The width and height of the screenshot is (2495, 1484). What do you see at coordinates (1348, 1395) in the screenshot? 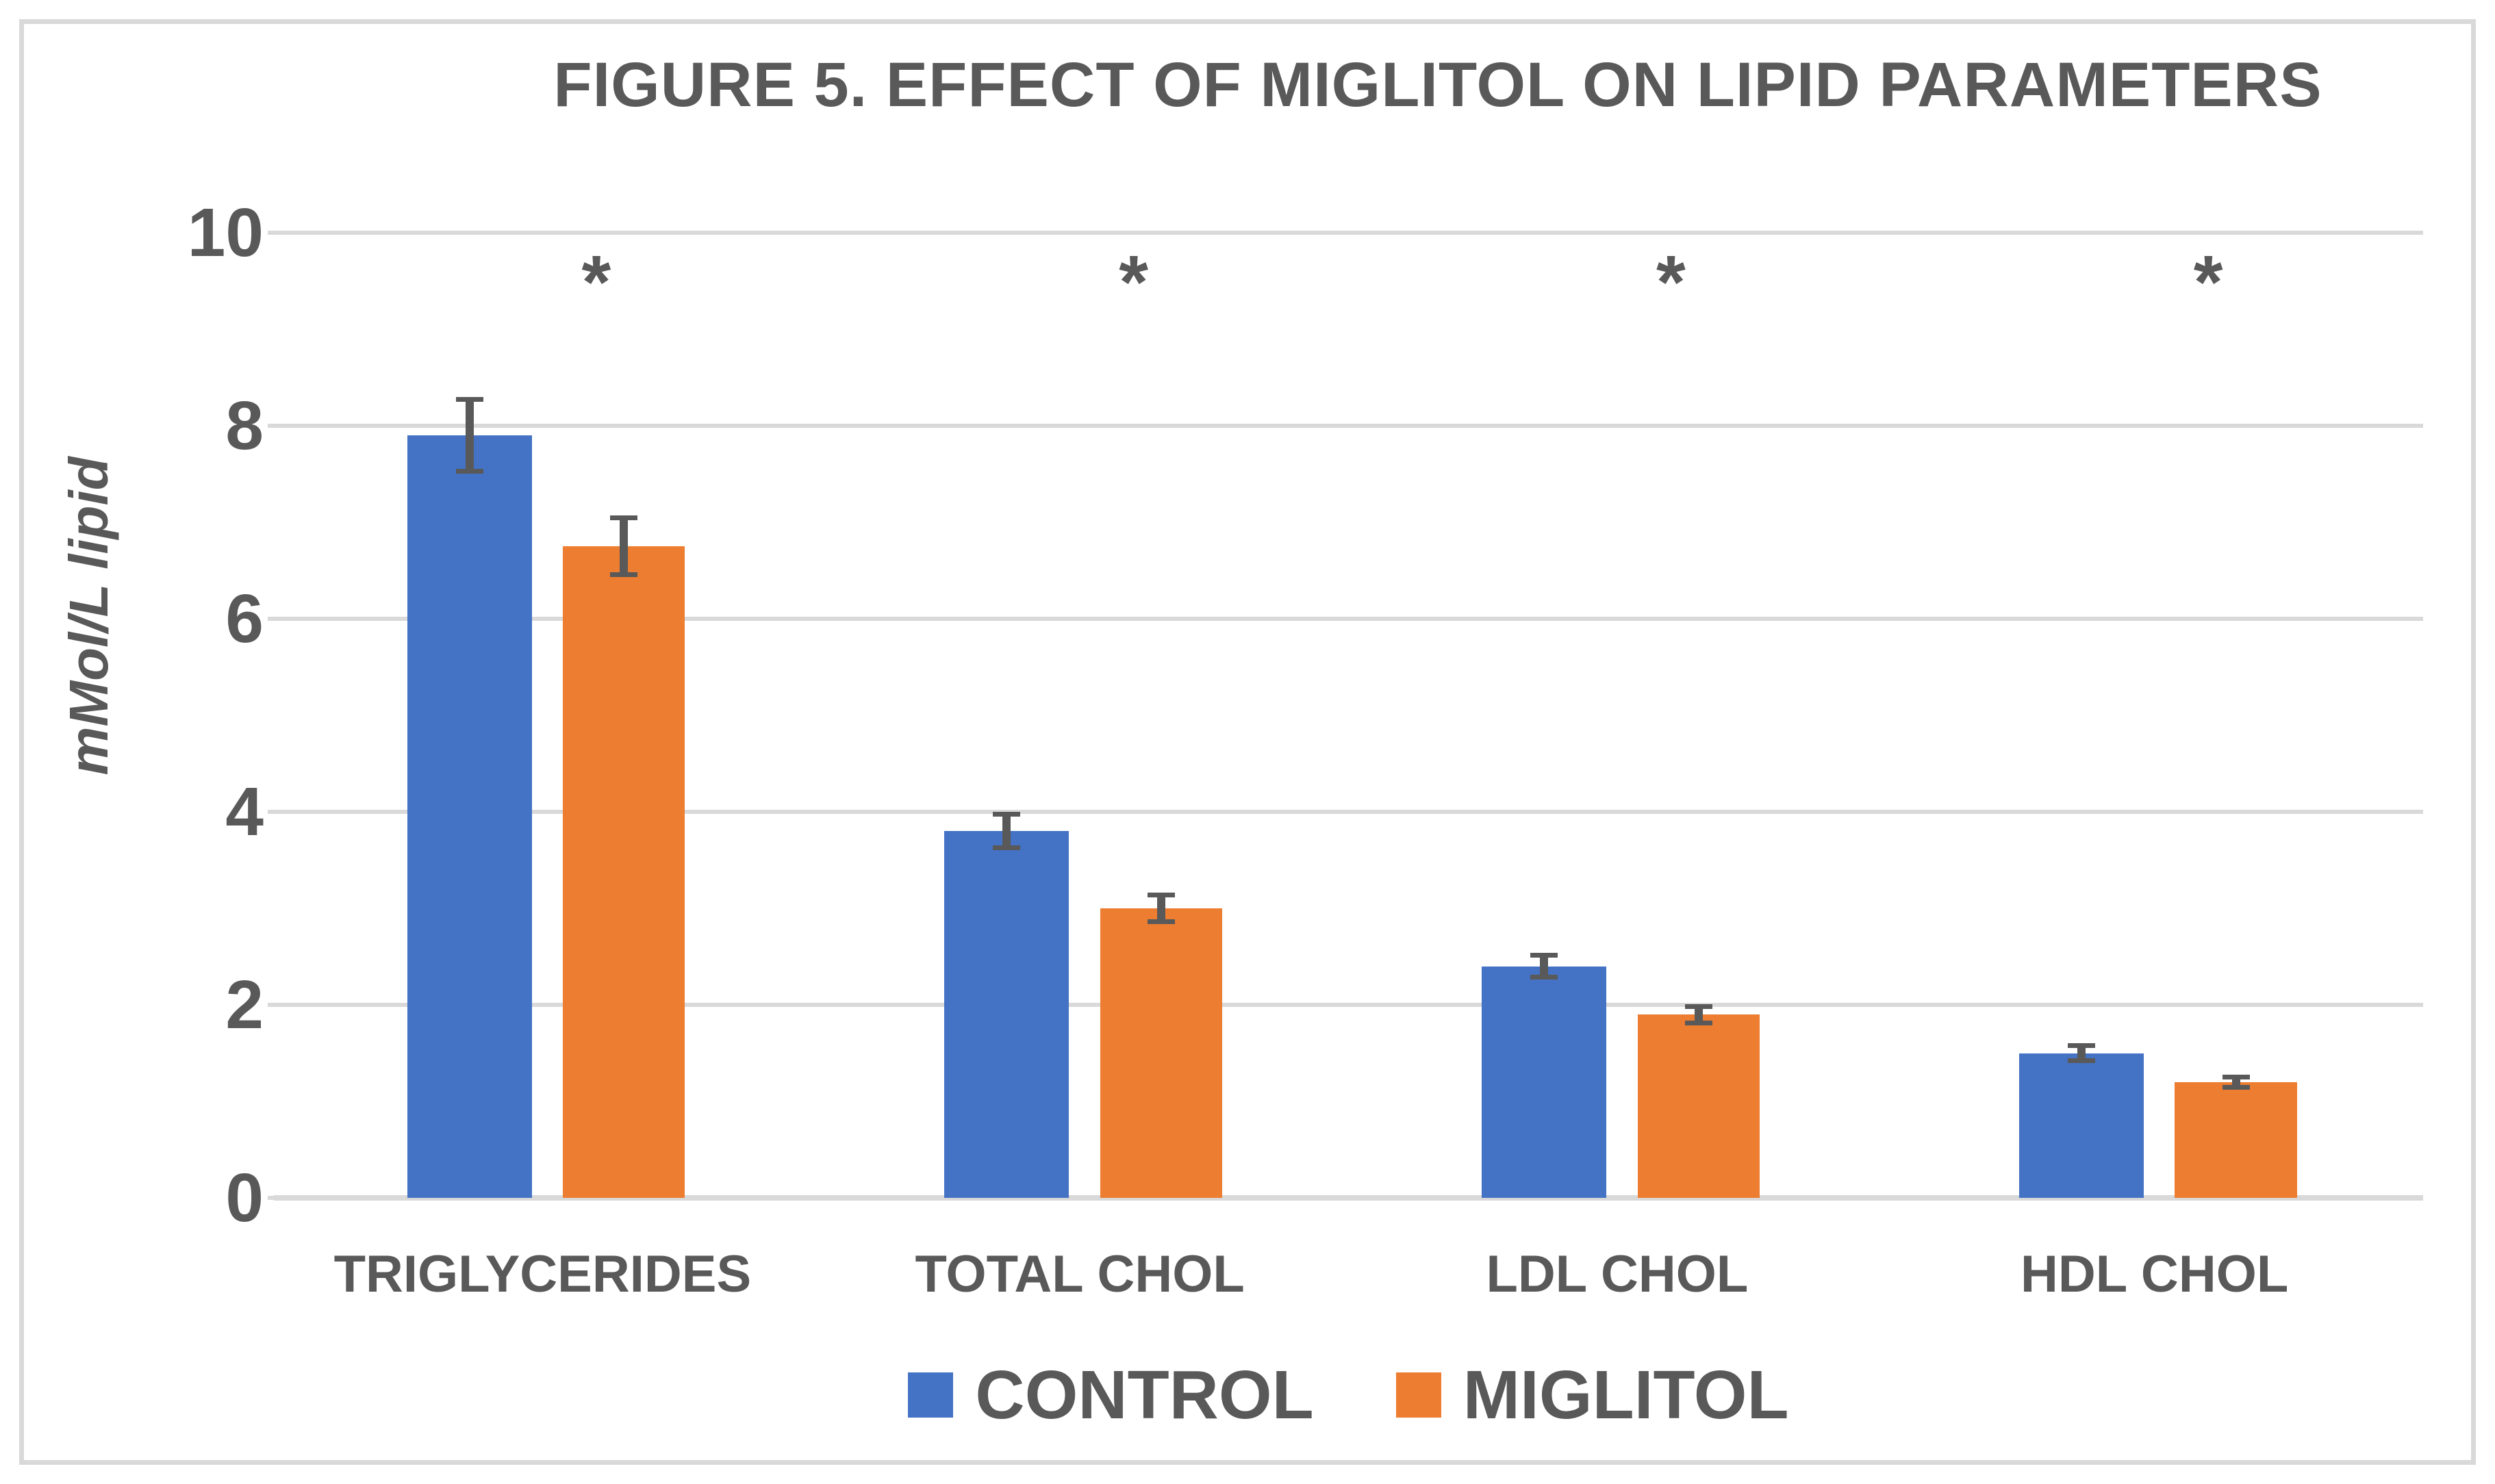
I see `legend: CONTROL MIGLITOL` at bounding box center [1348, 1395].